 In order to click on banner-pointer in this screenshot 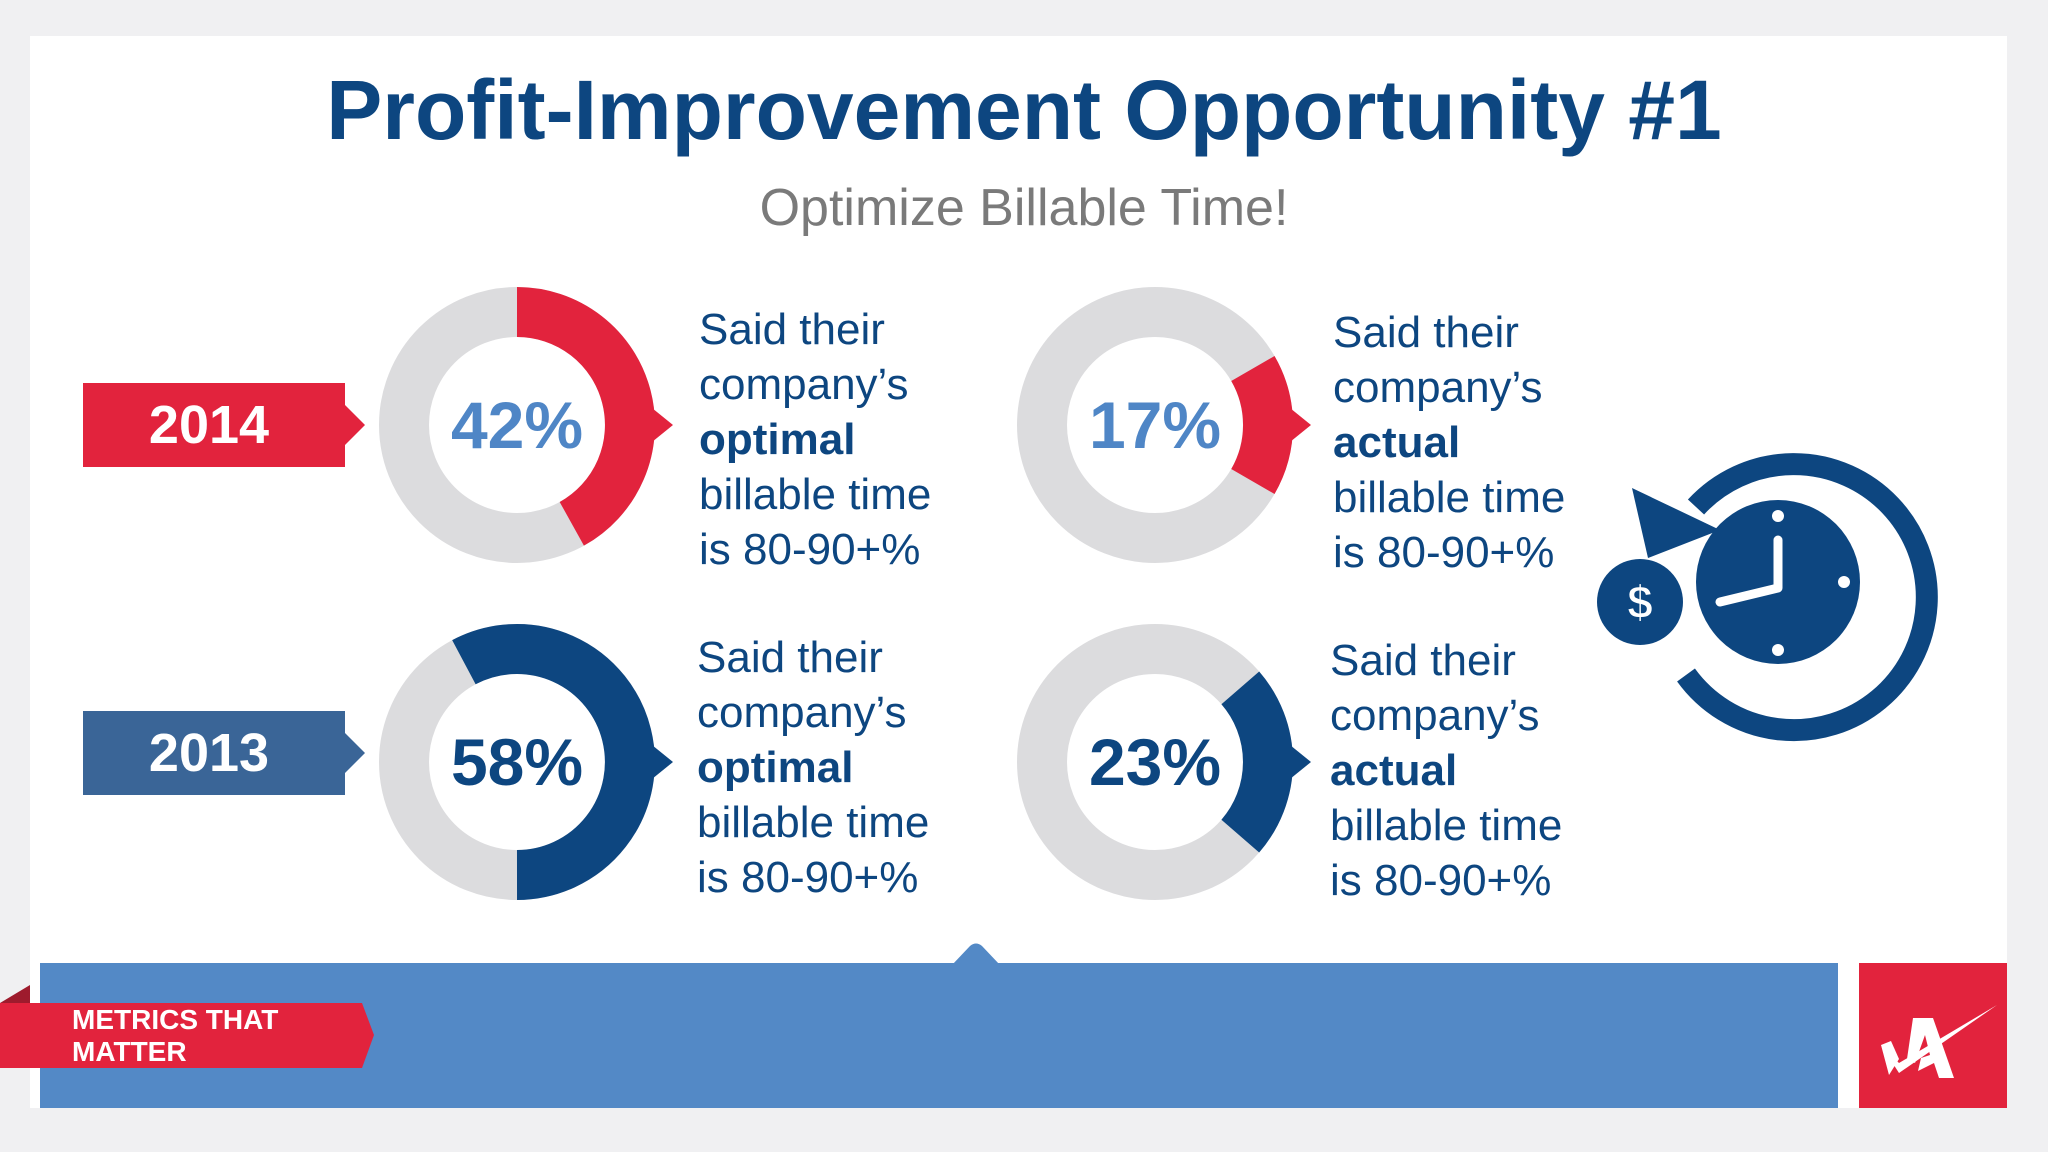, I will do `click(976, 955)`.